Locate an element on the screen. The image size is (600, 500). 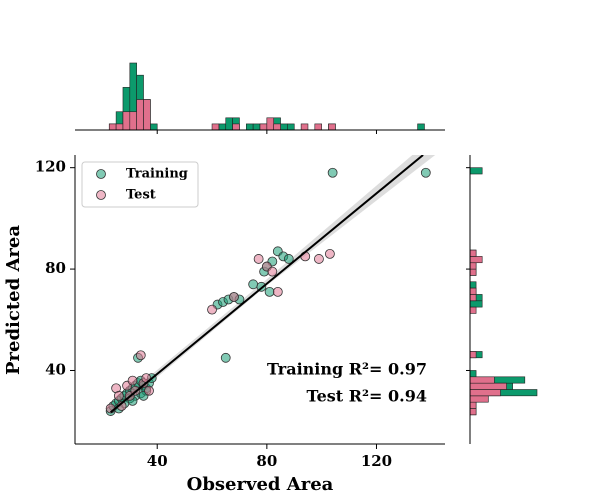
y-tick-label: 40 is located at coordinates (55, 369).